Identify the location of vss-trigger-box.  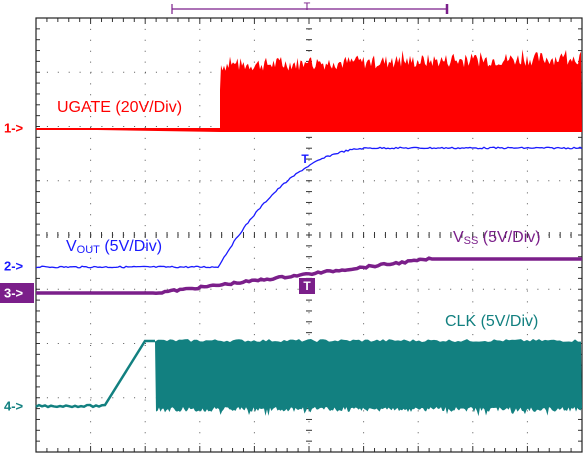
(307, 286).